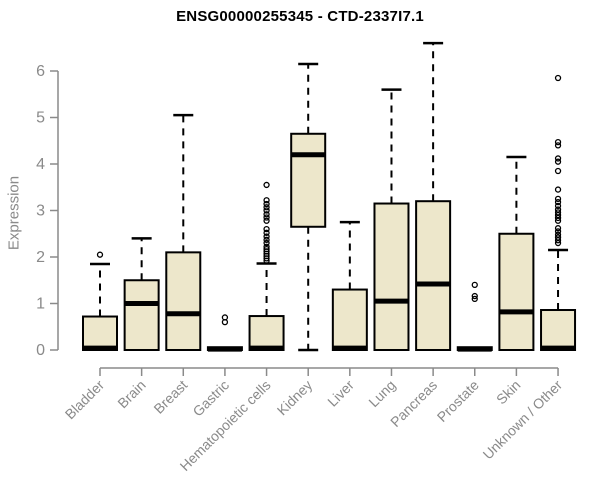  Describe the element at coordinates (40, 118) in the screenshot. I see `y-tick-label: 5` at that location.